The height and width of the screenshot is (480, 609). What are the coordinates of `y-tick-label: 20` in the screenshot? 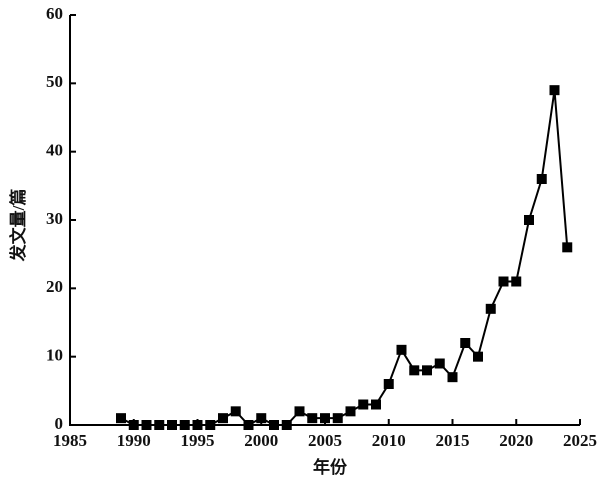 It's located at (54, 286).